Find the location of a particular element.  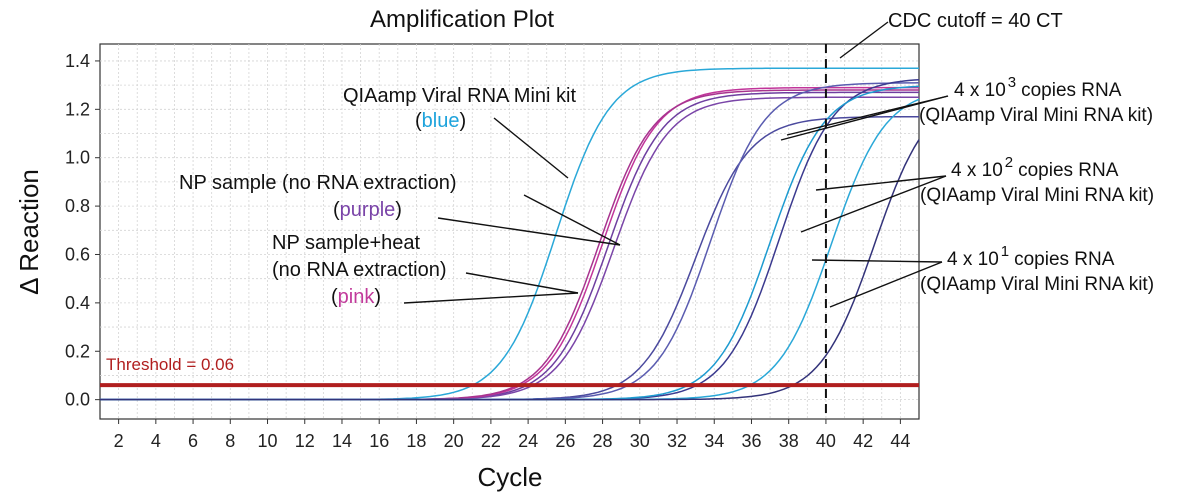

annotation-4e3-kit: (QIAamp Viral Mini RNA kit) is located at coordinates (1036, 115).